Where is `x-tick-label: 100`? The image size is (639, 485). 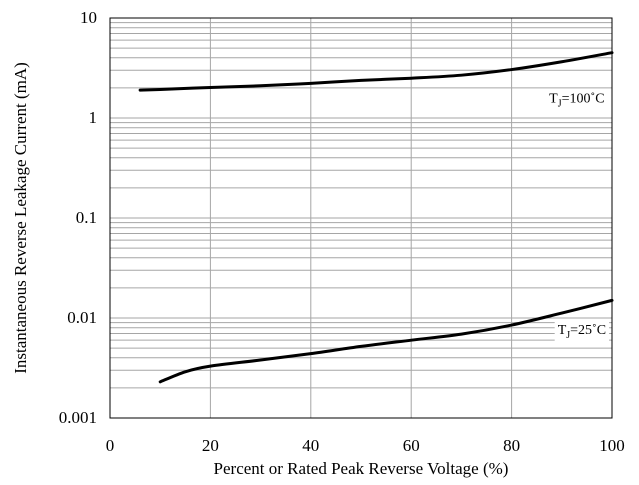
x-tick-label: 100 is located at coordinates (612, 445).